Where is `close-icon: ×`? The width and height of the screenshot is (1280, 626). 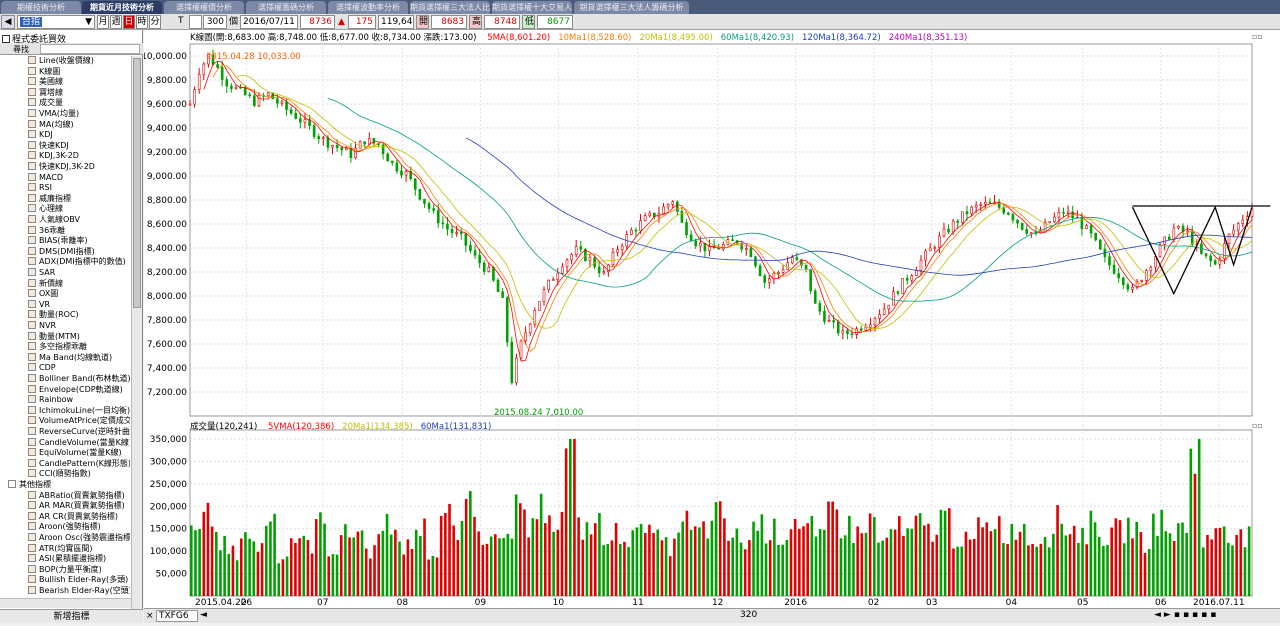 close-icon: × is located at coordinates (150, 616).